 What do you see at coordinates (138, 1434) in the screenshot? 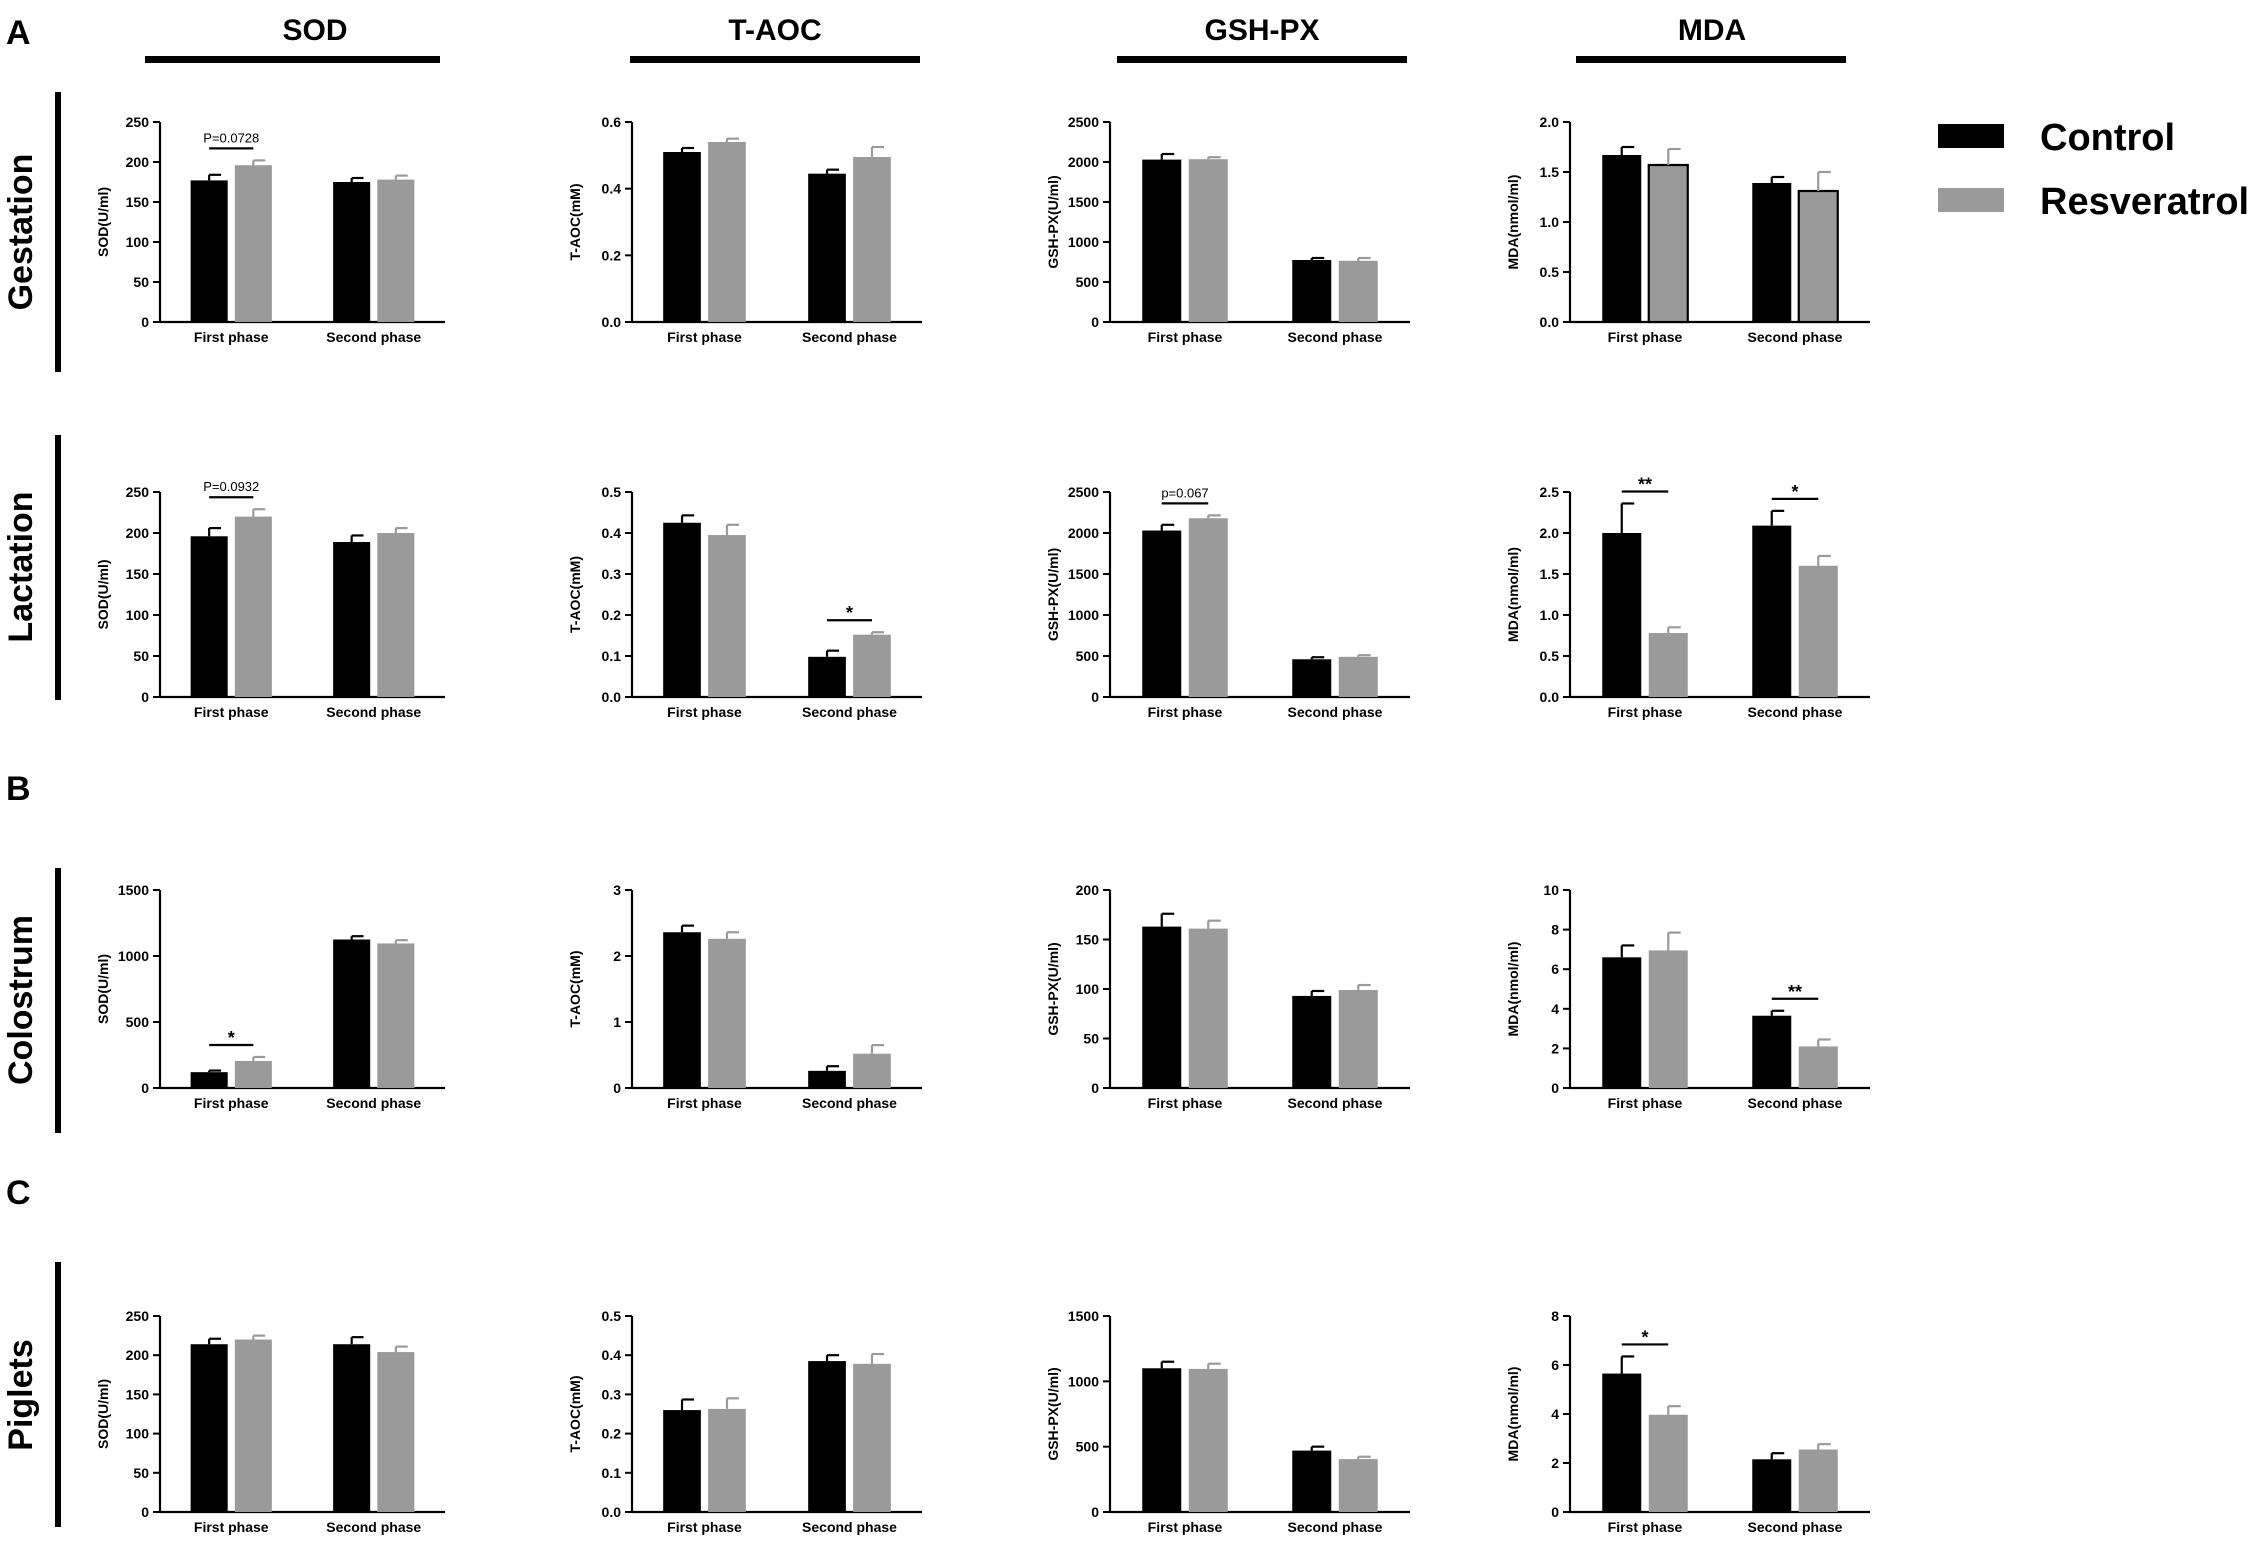
I see `piglets-sod-y-tick-label: 100` at bounding box center [138, 1434].